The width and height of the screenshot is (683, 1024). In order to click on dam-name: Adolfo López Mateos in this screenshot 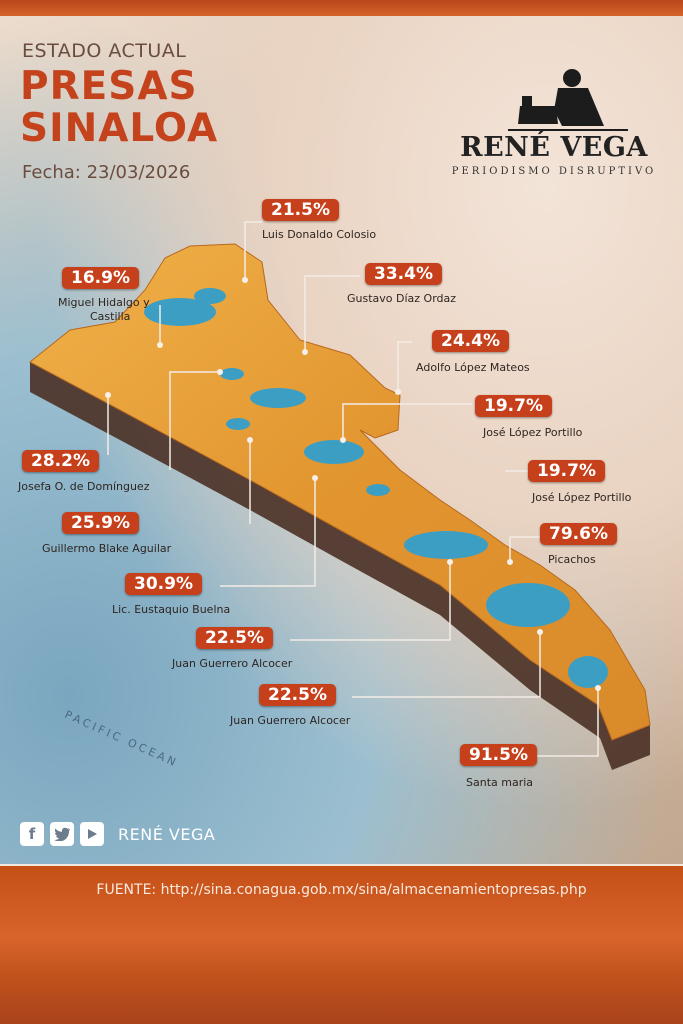, I will do `click(473, 367)`.